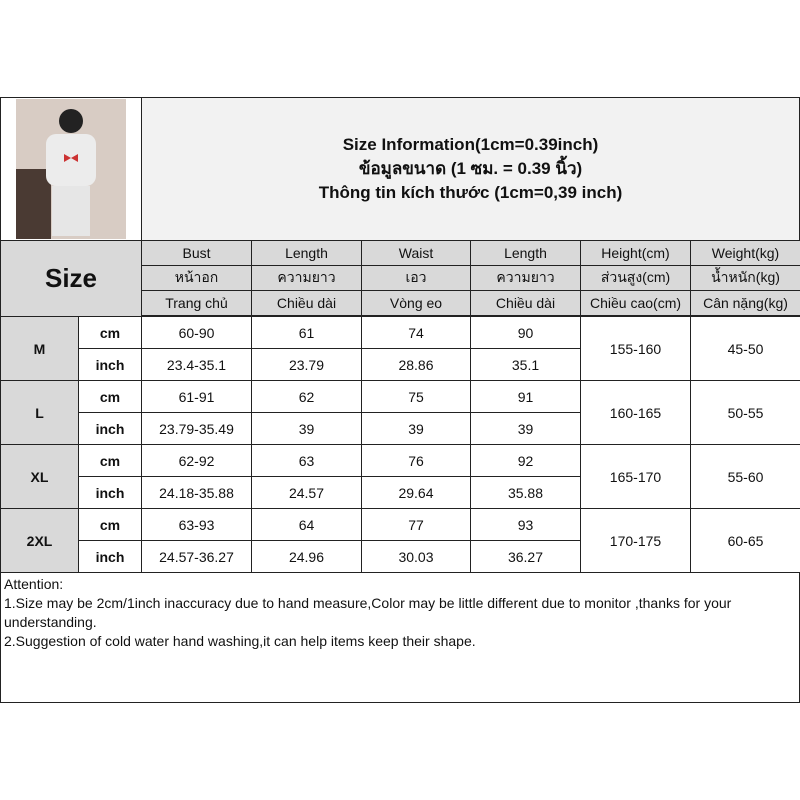 This screenshot has width=800, height=800. Describe the element at coordinates (71, 278) in the screenshot. I see `size-header: Size` at that location.